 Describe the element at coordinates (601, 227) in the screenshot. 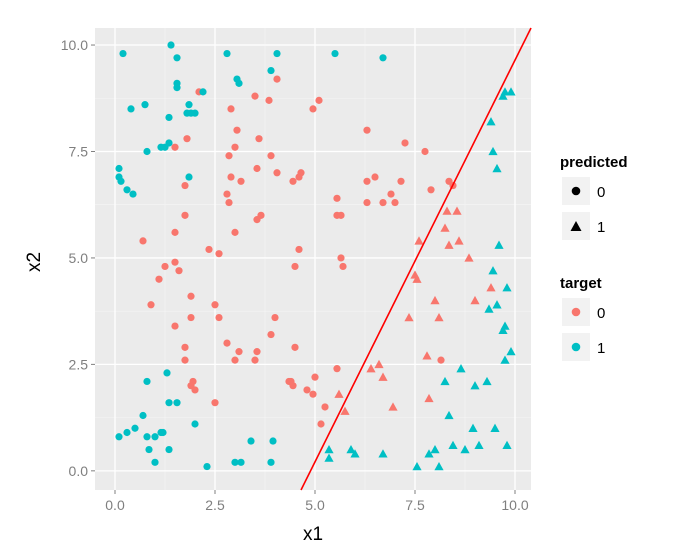

I see `legend-label-predicted-1: 1` at that location.